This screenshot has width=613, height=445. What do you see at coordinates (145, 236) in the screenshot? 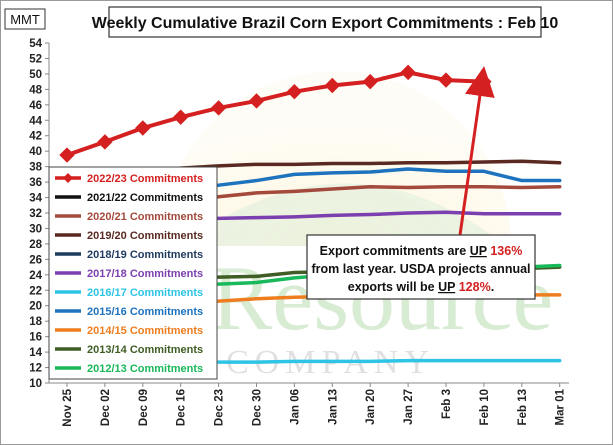
I see `legend-label: 2019/20 Commitments` at bounding box center [145, 236].